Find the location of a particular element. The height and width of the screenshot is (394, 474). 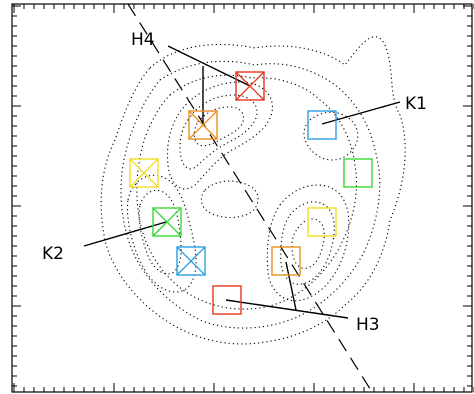

k1-leader is located at coordinates (361, 113).